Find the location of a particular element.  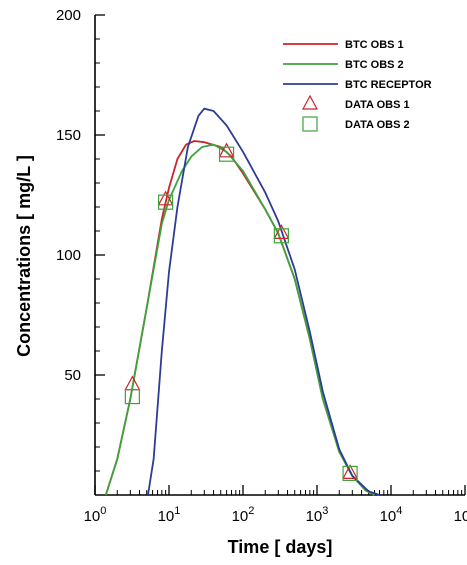

y-tick-label: 100 is located at coordinates (68, 255).